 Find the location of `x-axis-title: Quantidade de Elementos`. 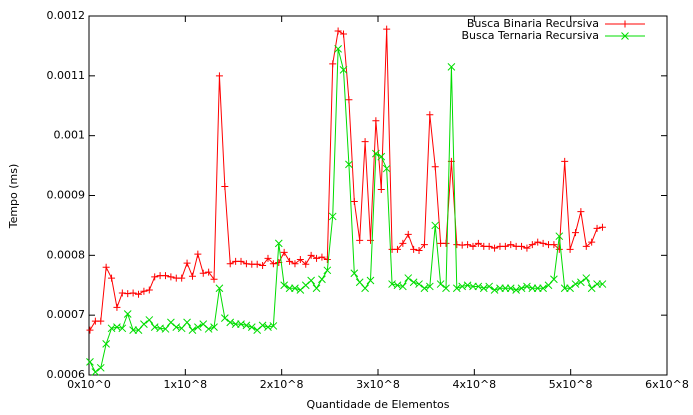

x-axis-title: Quantidade de Elementos is located at coordinates (378, 404).